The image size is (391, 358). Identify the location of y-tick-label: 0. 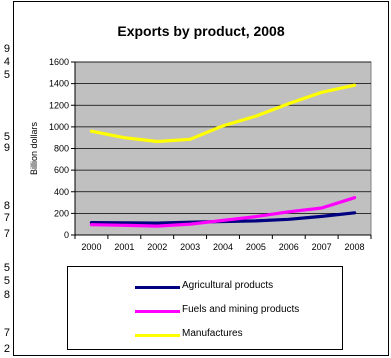
(66, 235).